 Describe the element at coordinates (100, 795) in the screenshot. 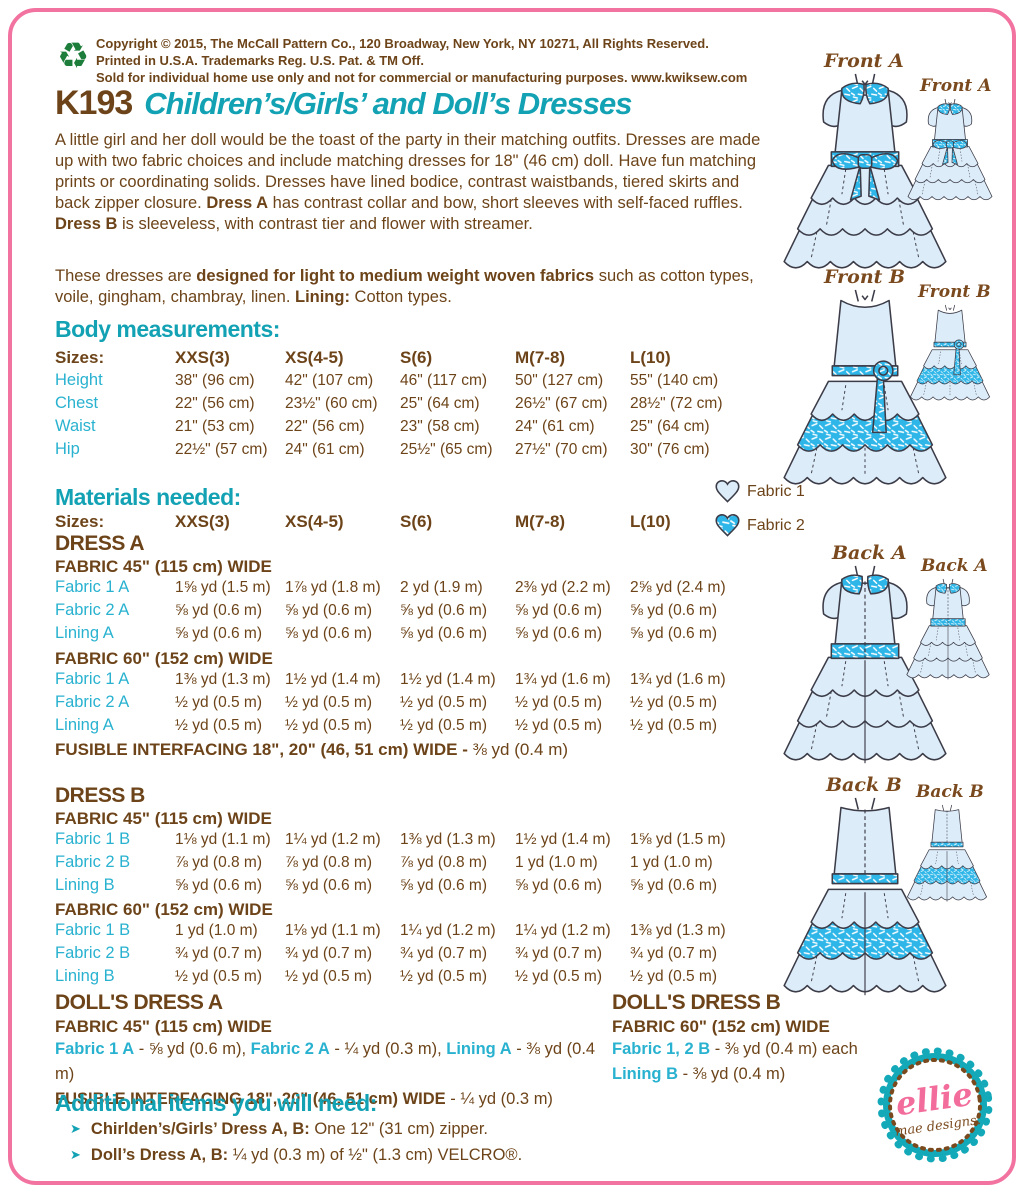

I see `dress-b-heading: DRESS B` at that location.